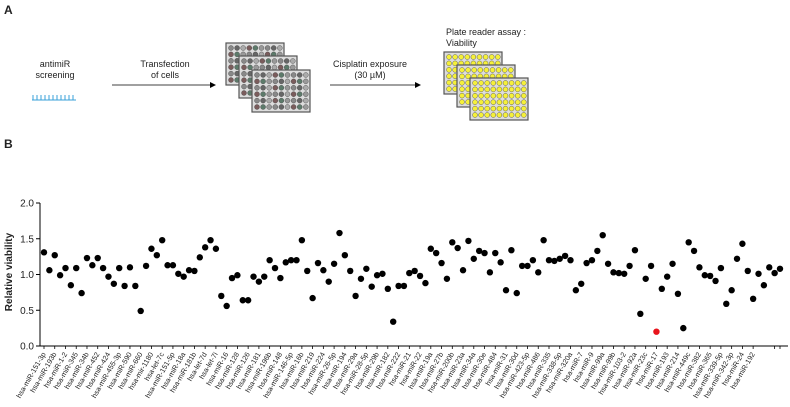 The height and width of the screenshot is (407, 790). Describe the element at coordinates (461, 43) in the screenshot. I see `step-label: Viability` at that location.